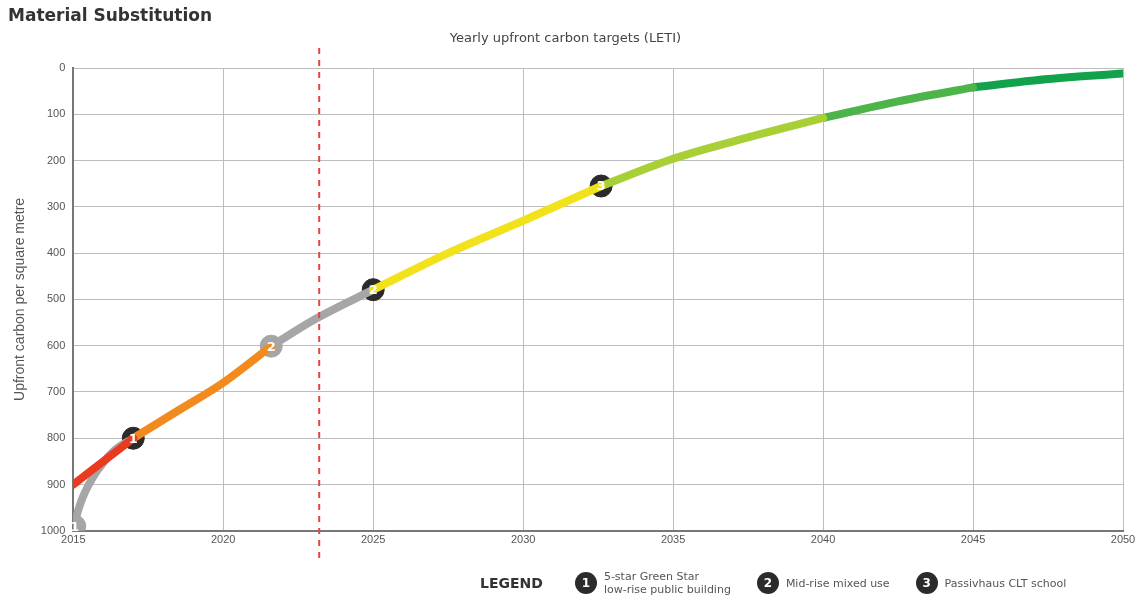 This screenshot has height=607, width=1145. What do you see at coordinates (667, 583) in the screenshot?
I see `text: 5-star Green Star low-rise public building` at bounding box center [667, 583].